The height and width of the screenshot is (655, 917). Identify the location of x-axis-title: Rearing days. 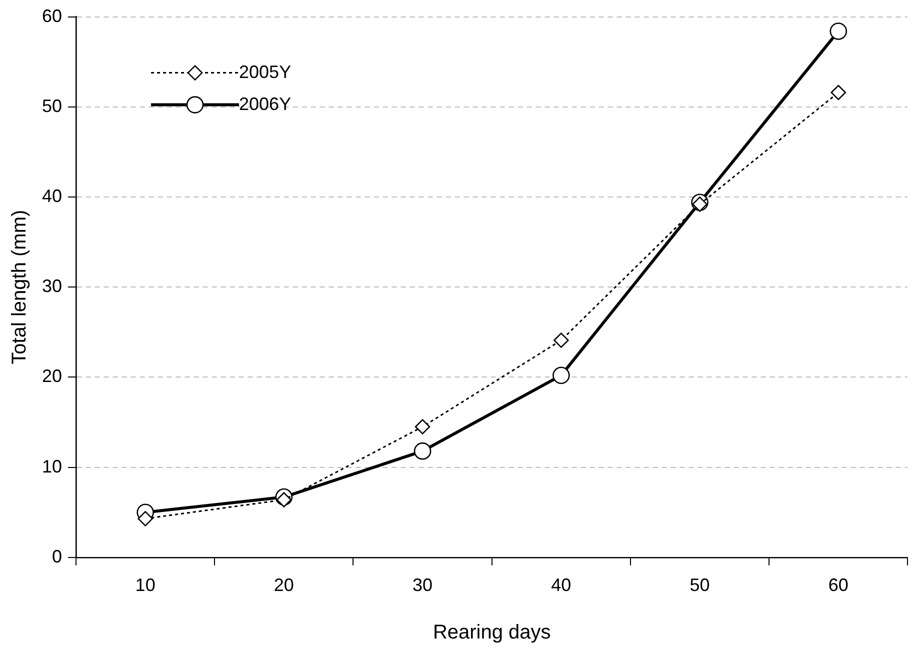
(491, 633).